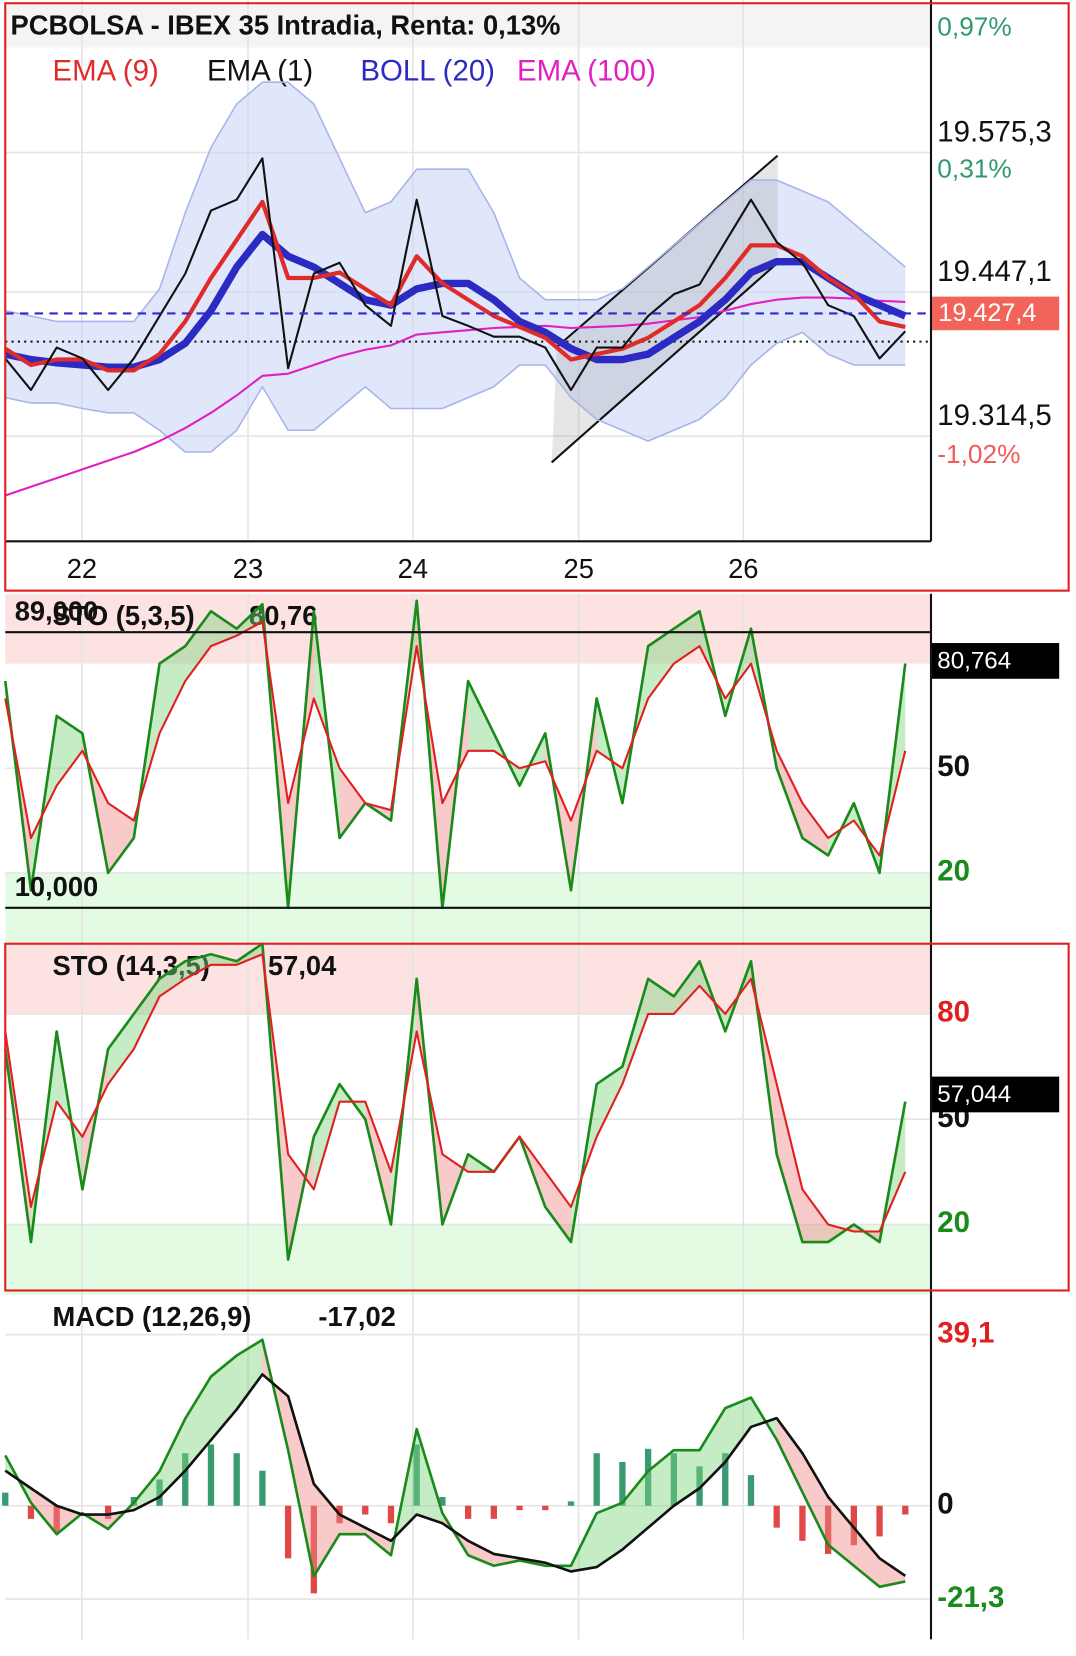 This screenshot has height=1656, width=1076. What do you see at coordinates (468, 628) in the screenshot?
I see `overbought-zone` at bounding box center [468, 628].